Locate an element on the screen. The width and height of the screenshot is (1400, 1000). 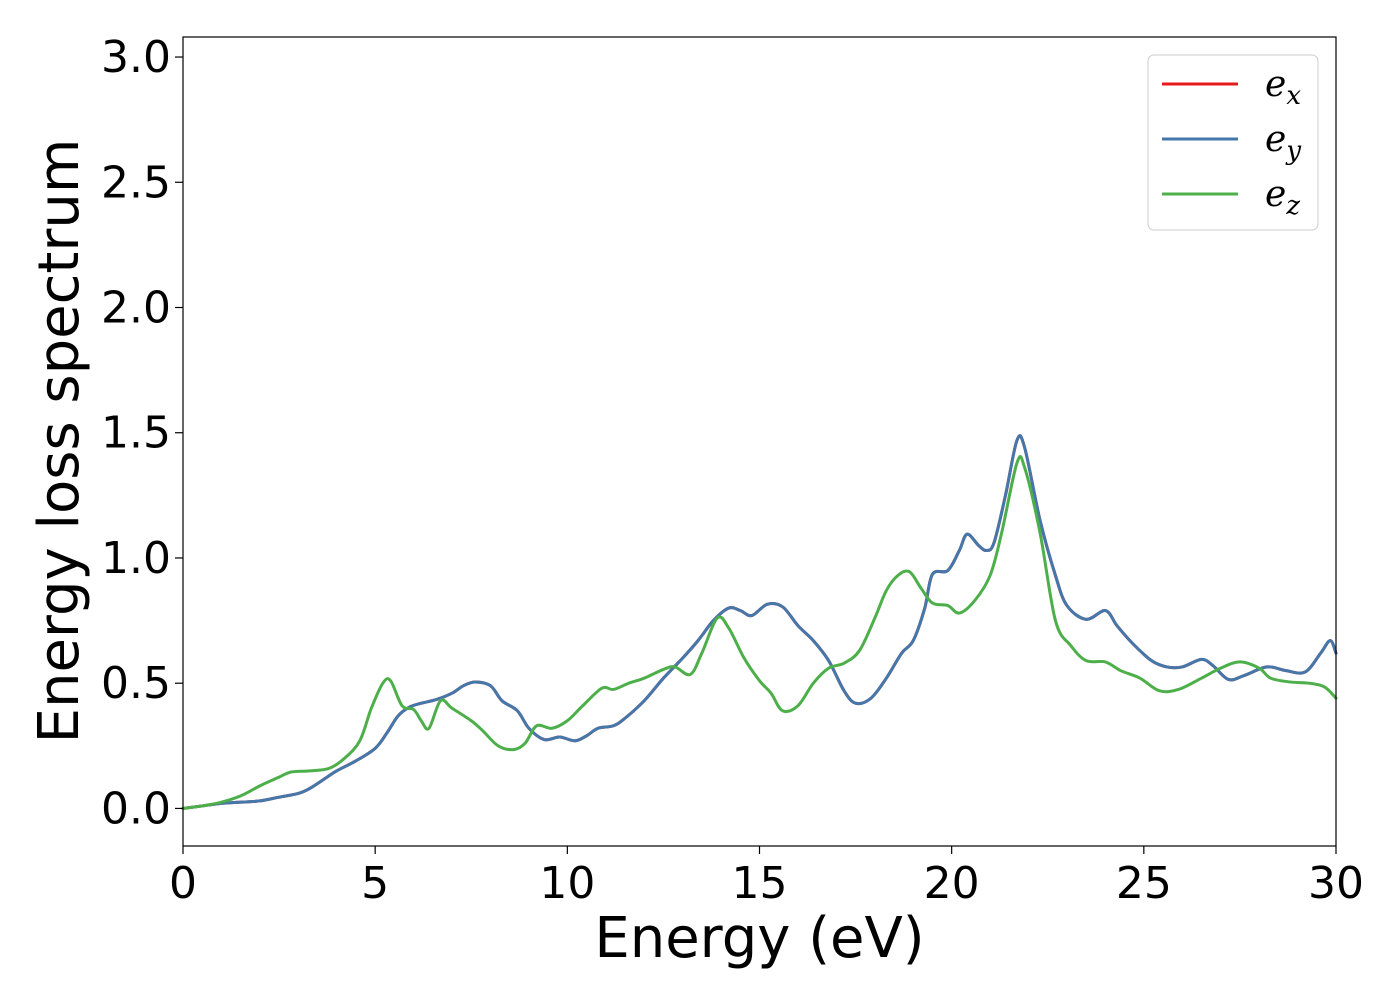
legend: ex ey ez is located at coordinates (1233, 142).